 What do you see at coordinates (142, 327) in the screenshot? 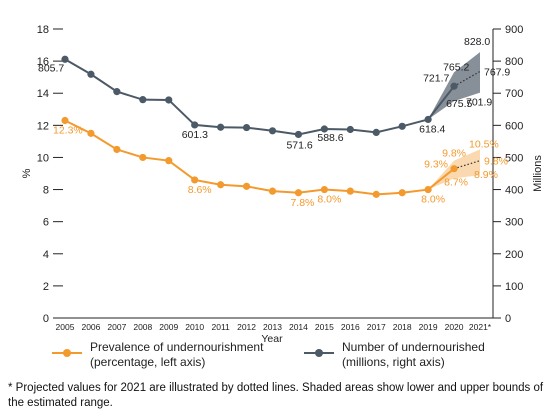
I see `x-tick-label: 2008` at bounding box center [142, 327].